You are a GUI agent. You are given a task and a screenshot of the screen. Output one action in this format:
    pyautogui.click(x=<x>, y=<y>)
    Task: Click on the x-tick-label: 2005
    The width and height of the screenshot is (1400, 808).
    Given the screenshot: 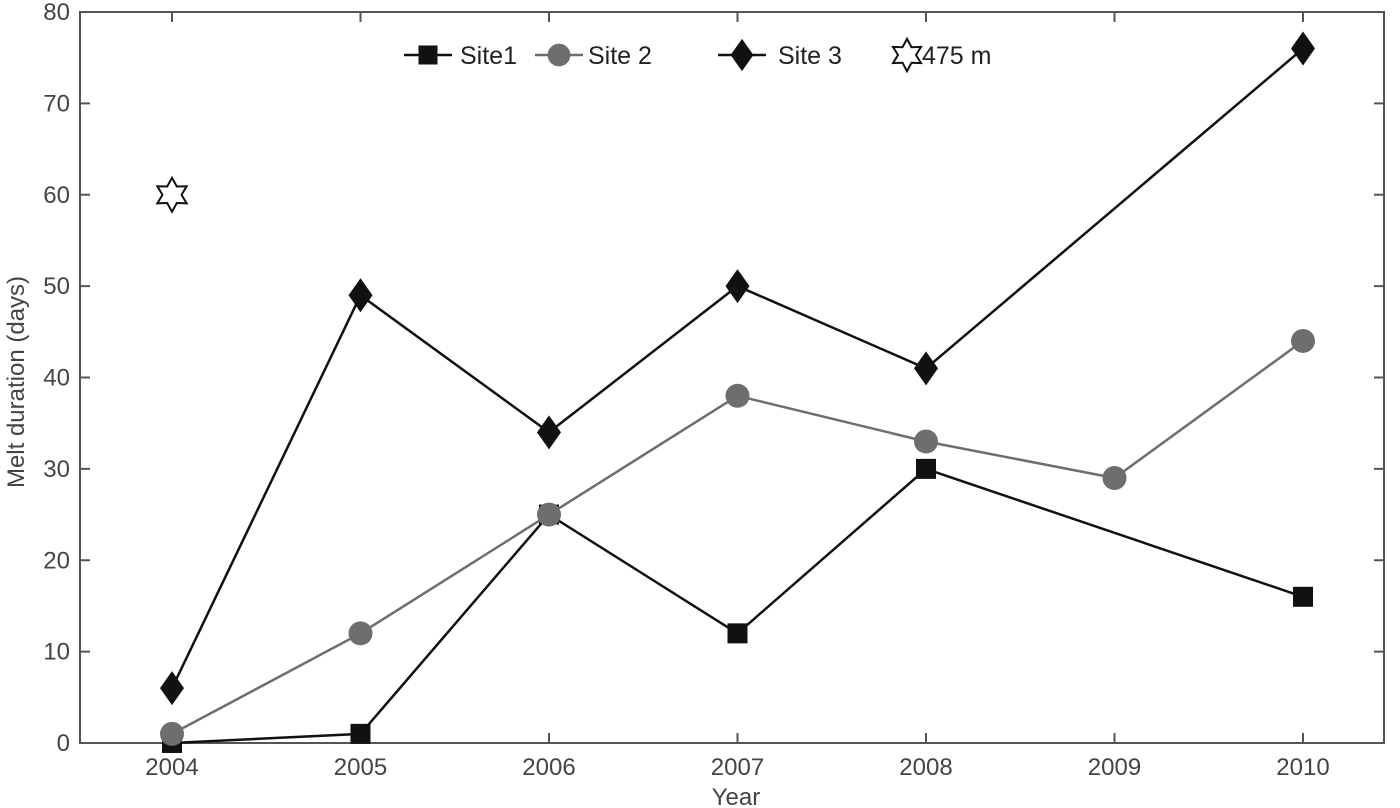 What is the action you would take?
    pyautogui.click(x=360, y=767)
    